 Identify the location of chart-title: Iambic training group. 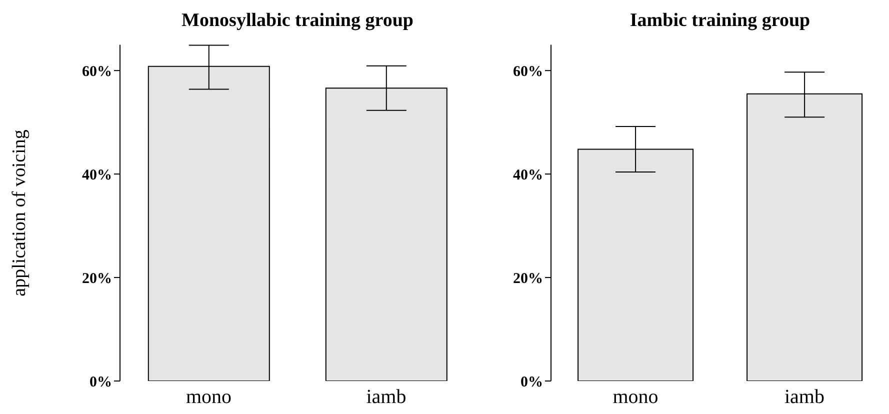
(720, 21).